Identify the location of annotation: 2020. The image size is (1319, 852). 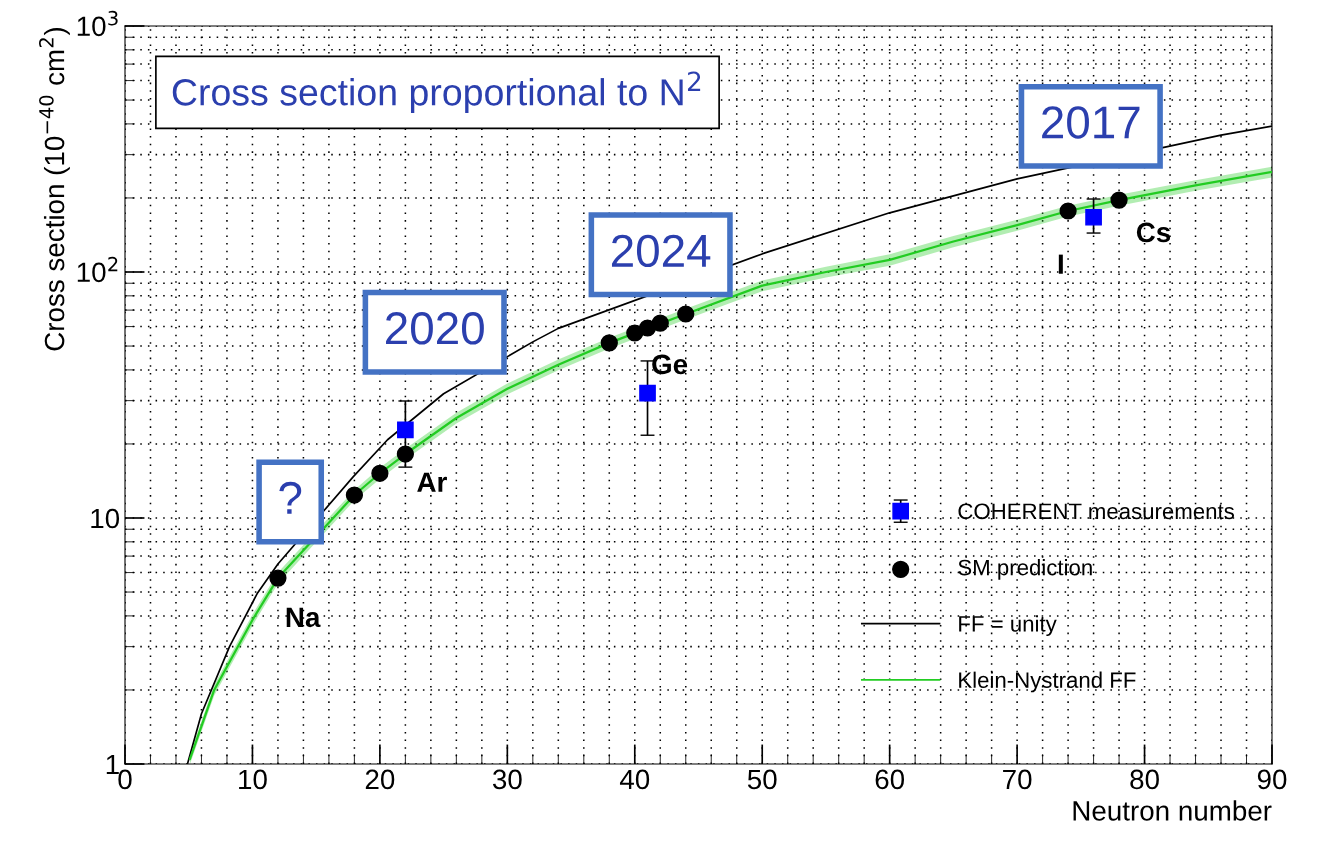
(435, 328).